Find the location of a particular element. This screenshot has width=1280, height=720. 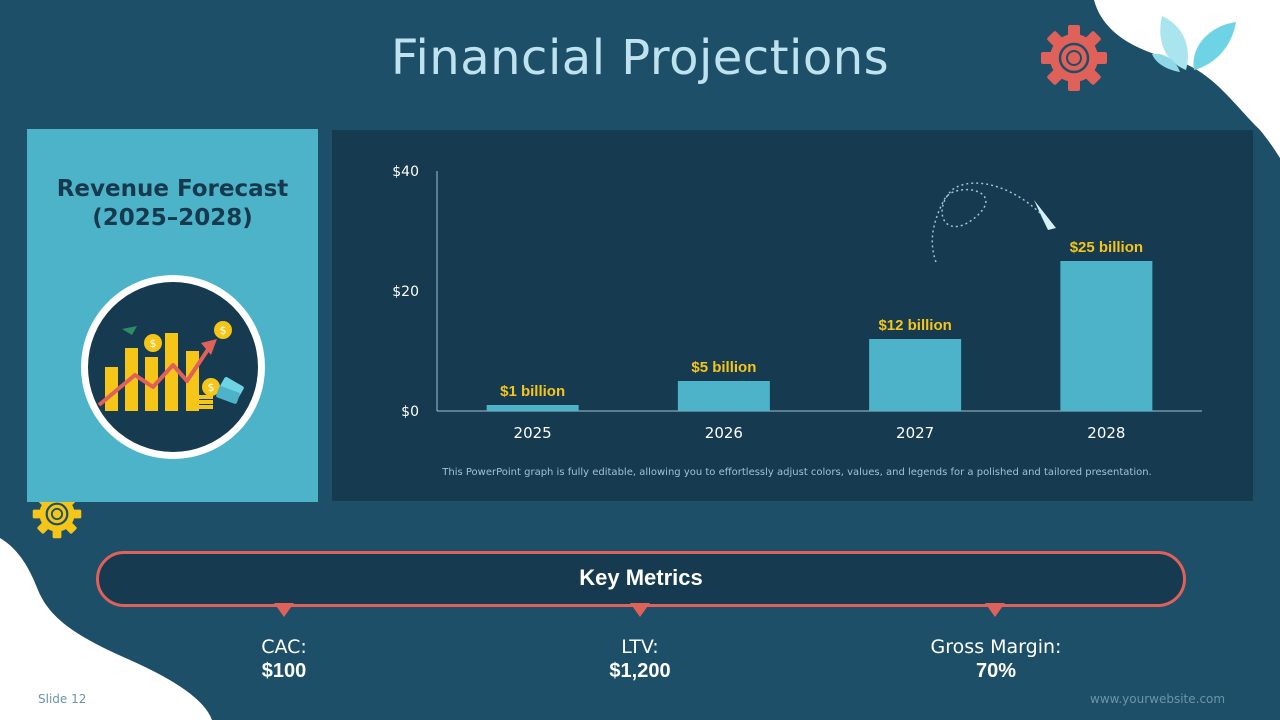

gear-icon is located at coordinates (1074, 58).